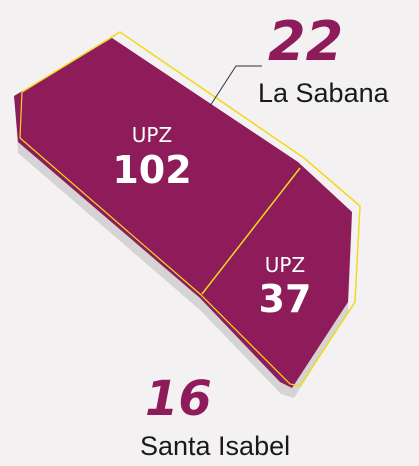 The image size is (419, 466). I want to click on callout-number: 16, so click(178, 399).